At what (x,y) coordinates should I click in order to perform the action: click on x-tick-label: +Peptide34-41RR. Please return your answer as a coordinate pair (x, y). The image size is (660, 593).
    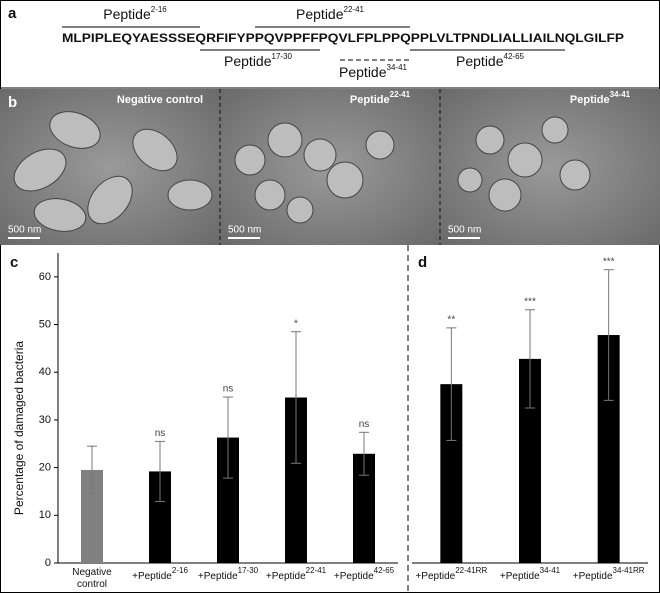
    Looking at the image, I should click on (609, 574).